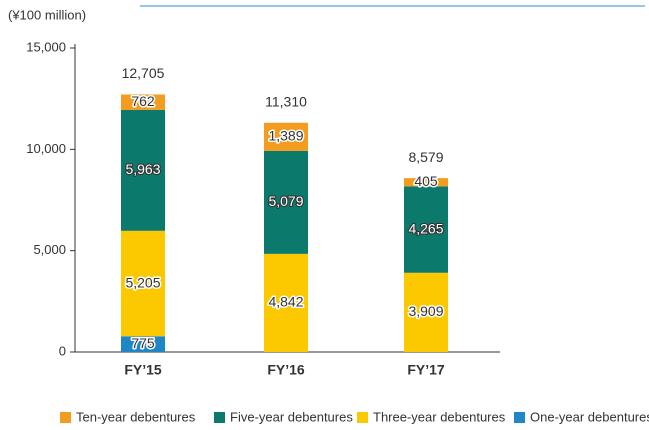  Describe the element at coordinates (439, 416) in the screenshot. I see `legend-label: Three-year debentures` at that location.